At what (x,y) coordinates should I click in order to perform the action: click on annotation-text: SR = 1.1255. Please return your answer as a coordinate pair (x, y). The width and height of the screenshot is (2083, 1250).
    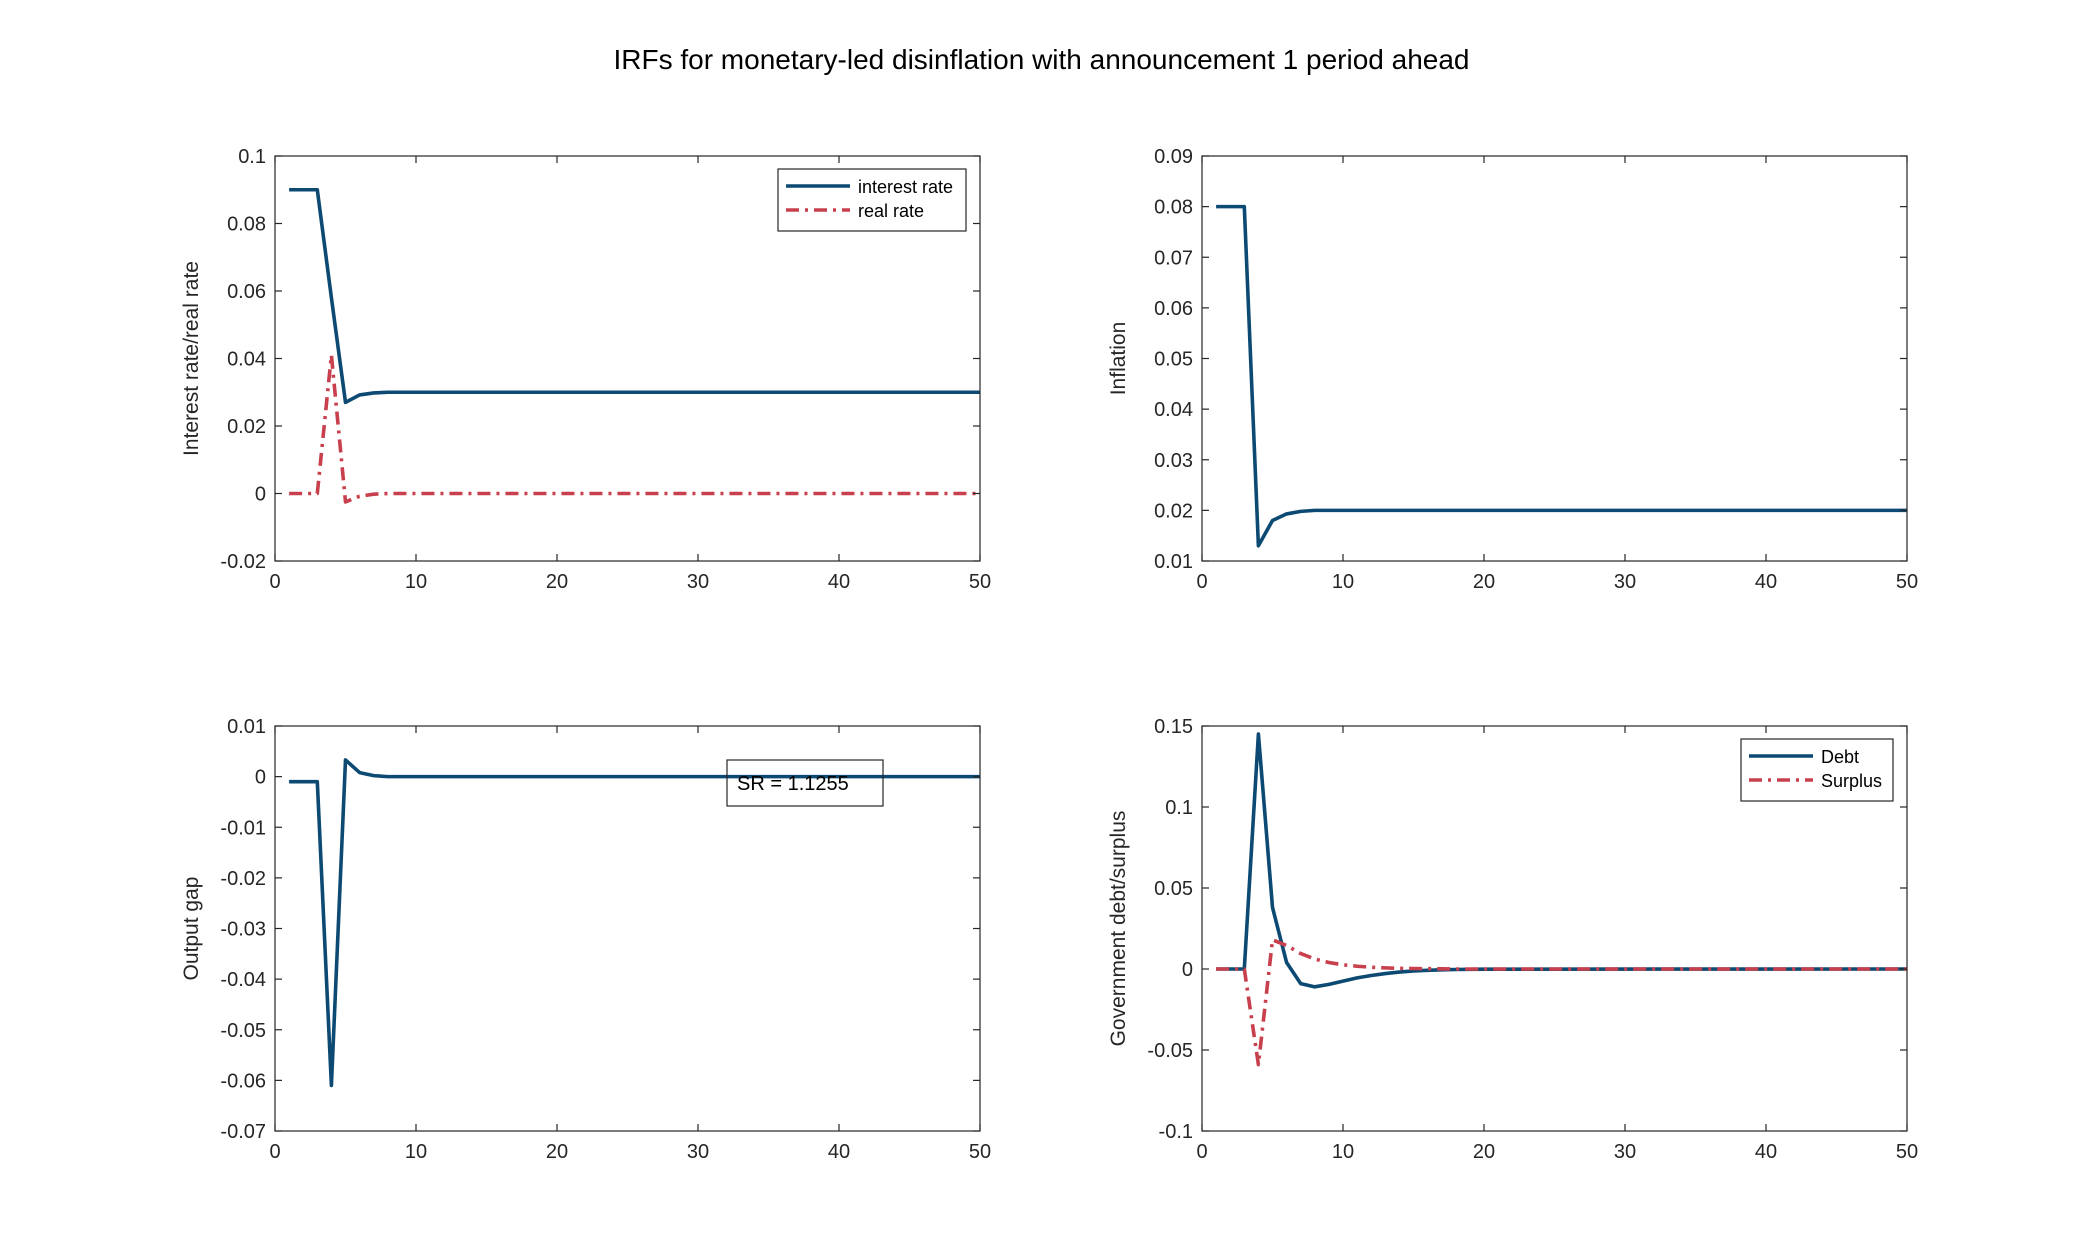
    Looking at the image, I should click on (793, 784).